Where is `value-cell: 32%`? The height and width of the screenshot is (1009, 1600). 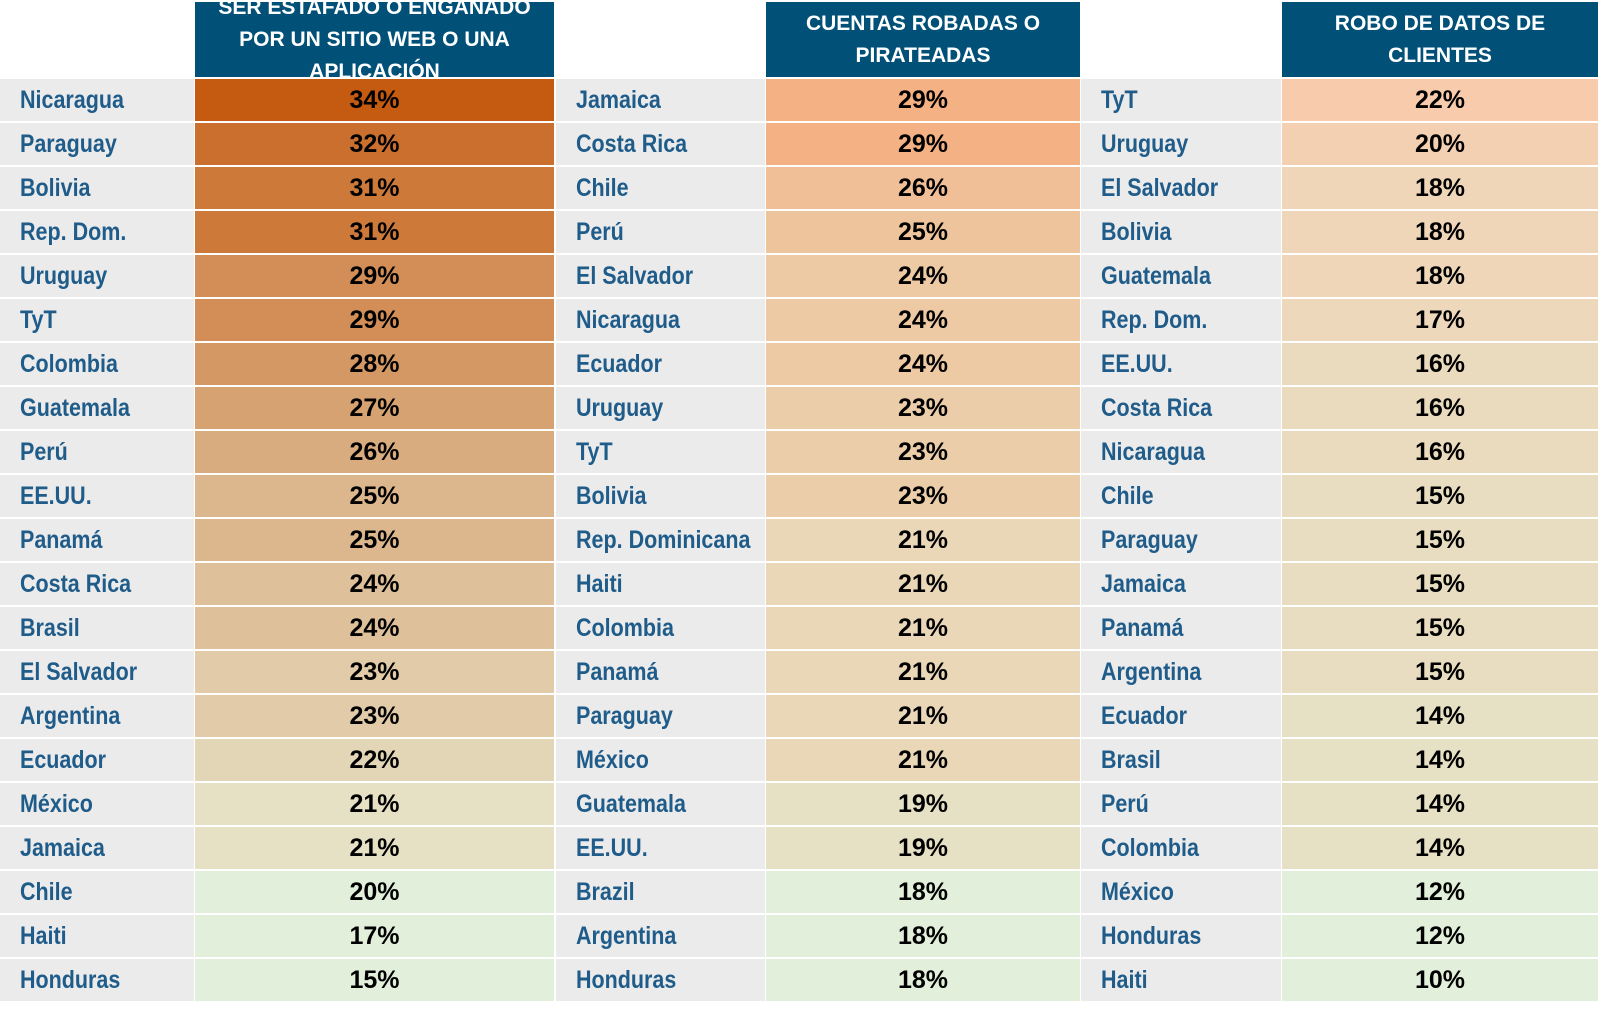
value-cell: 32% is located at coordinates (374, 144).